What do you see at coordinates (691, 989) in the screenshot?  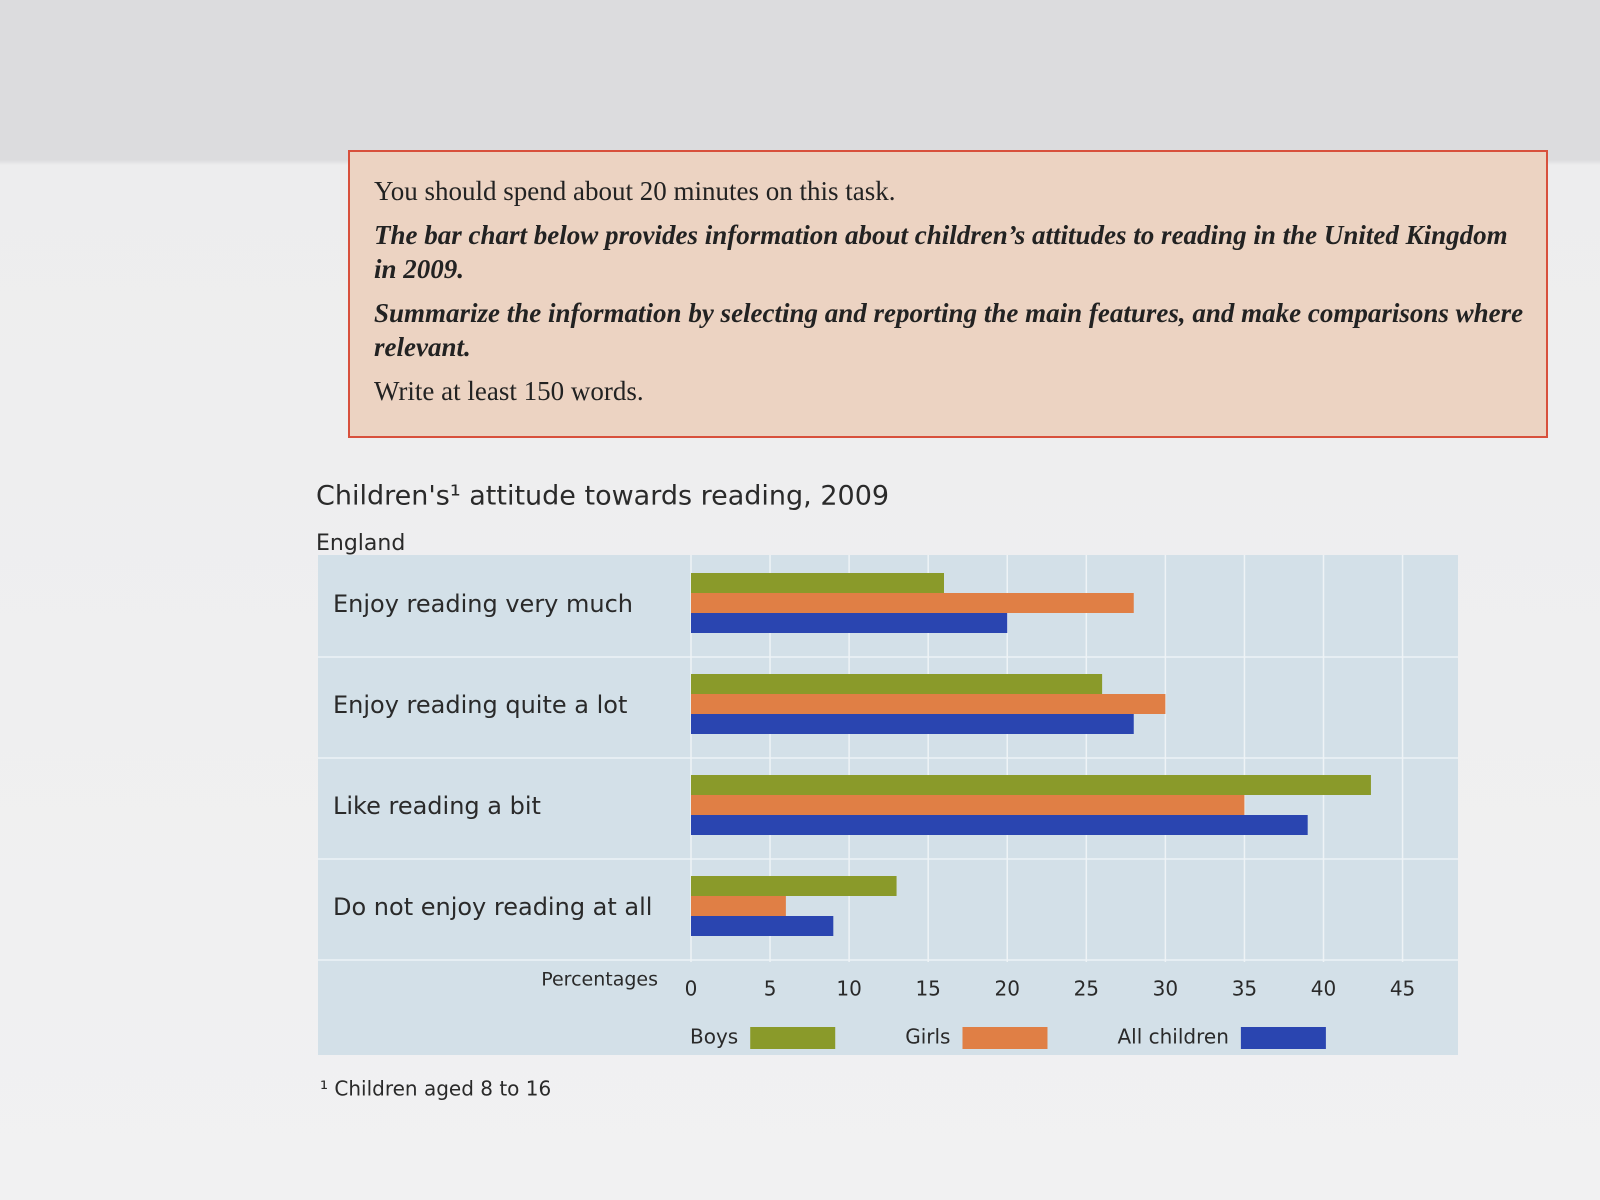 I see `x-tick-label: 0` at bounding box center [691, 989].